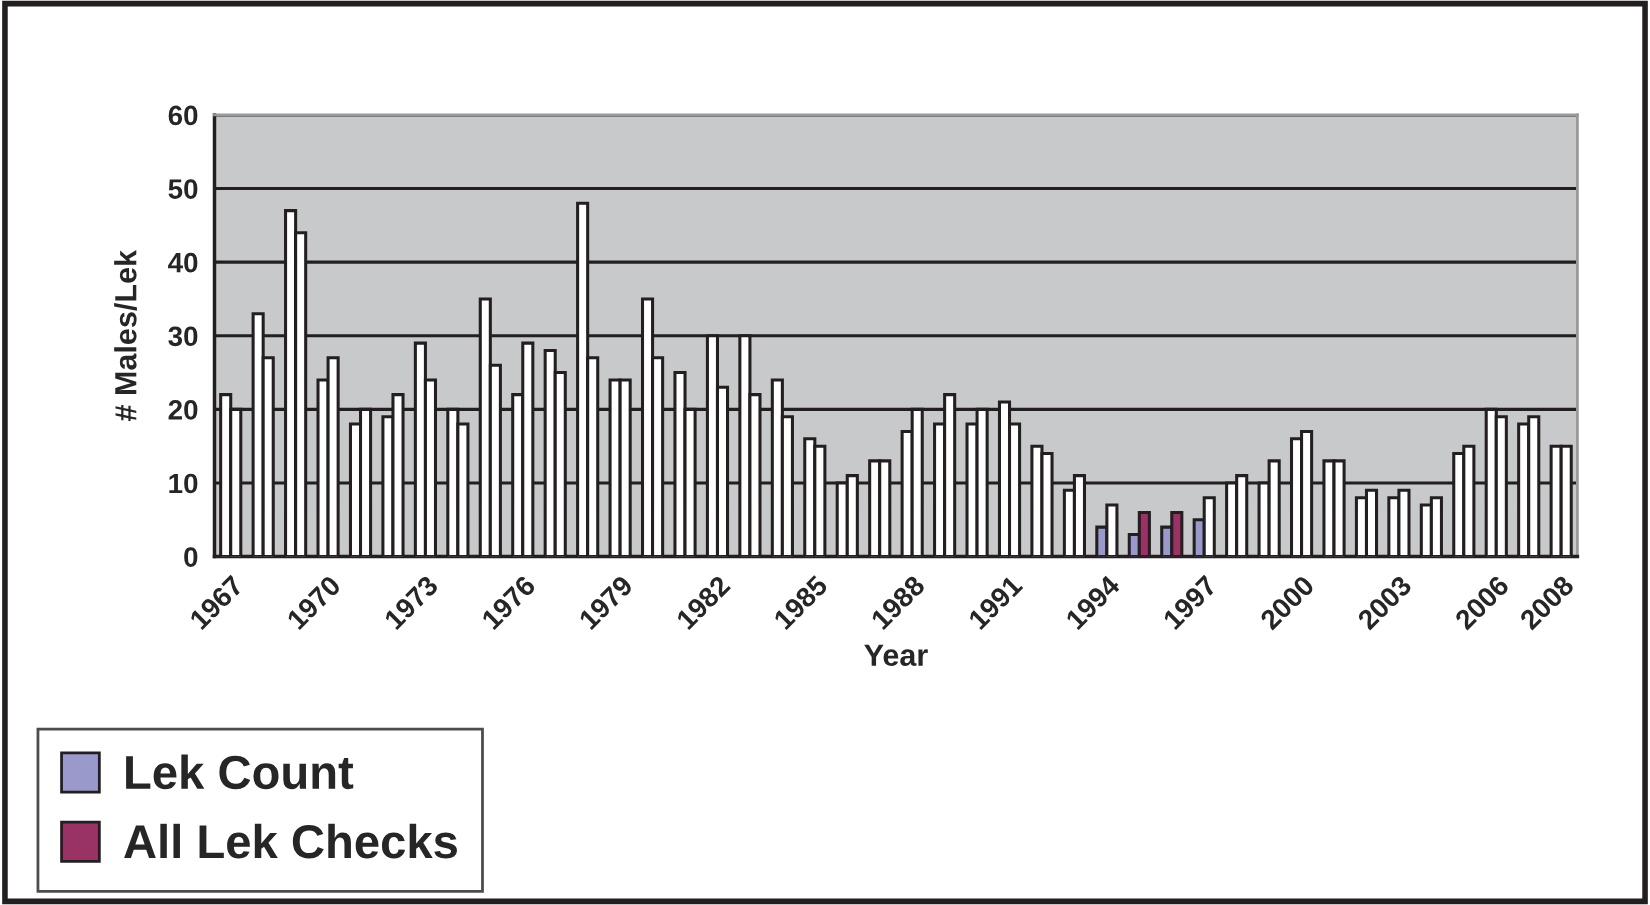 The width and height of the screenshot is (1650, 905). What do you see at coordinates (183, 336) in the screenshot?
I see `y-tick-label: 30` at bounding box center [183, 336].